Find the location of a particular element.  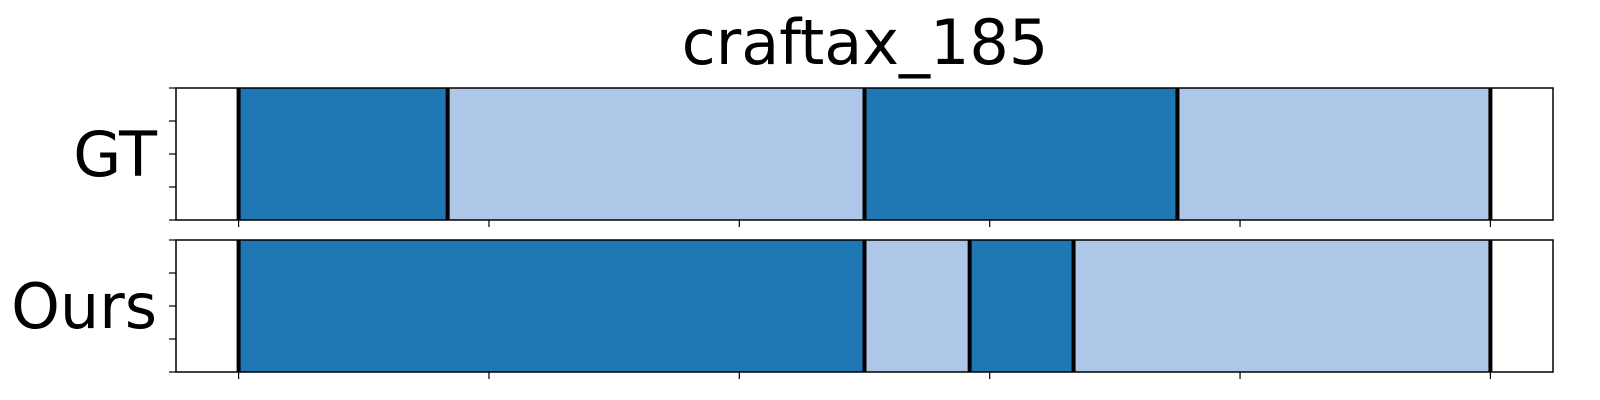

row-label-ours: Ours is located at coordinates (84, 306).